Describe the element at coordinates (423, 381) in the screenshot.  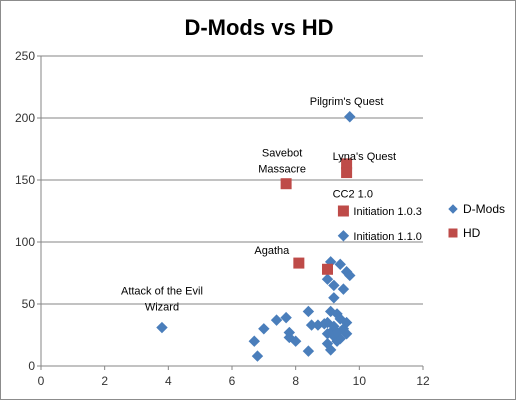
I see `x-tick-label: 12` at that location.